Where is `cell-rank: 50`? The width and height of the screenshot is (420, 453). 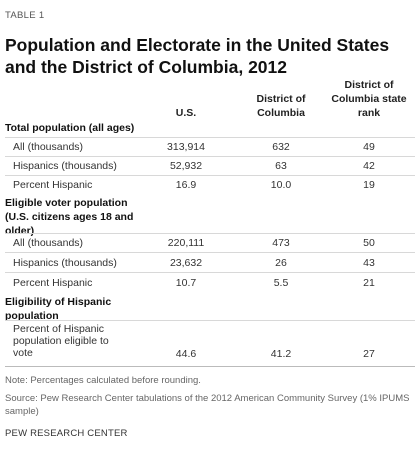 cell-rank: 50 is located at coordinates (369, 243).